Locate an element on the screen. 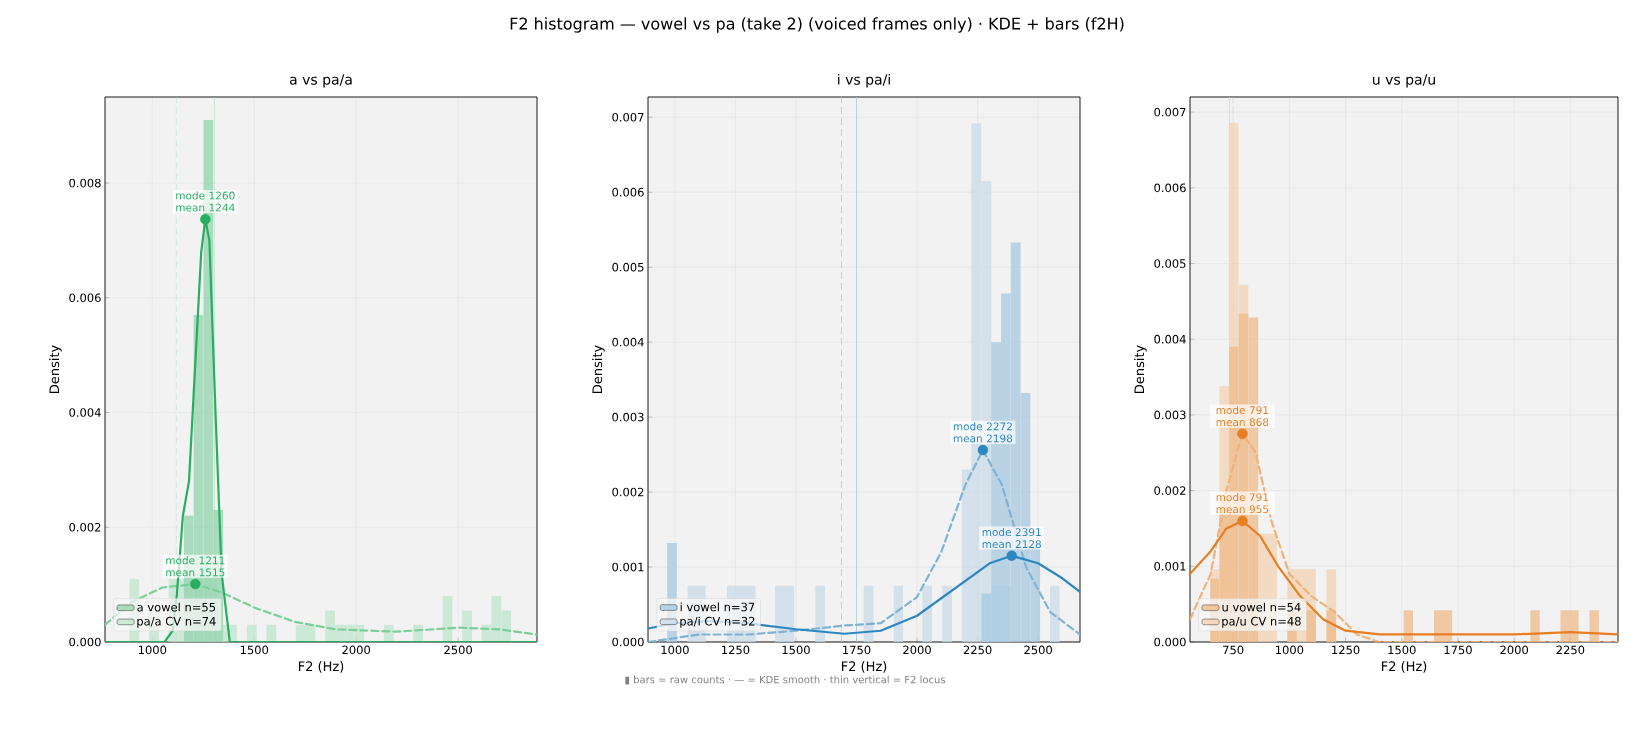  chart-title: u vs pa/u is located at coordinates (1404, 81).